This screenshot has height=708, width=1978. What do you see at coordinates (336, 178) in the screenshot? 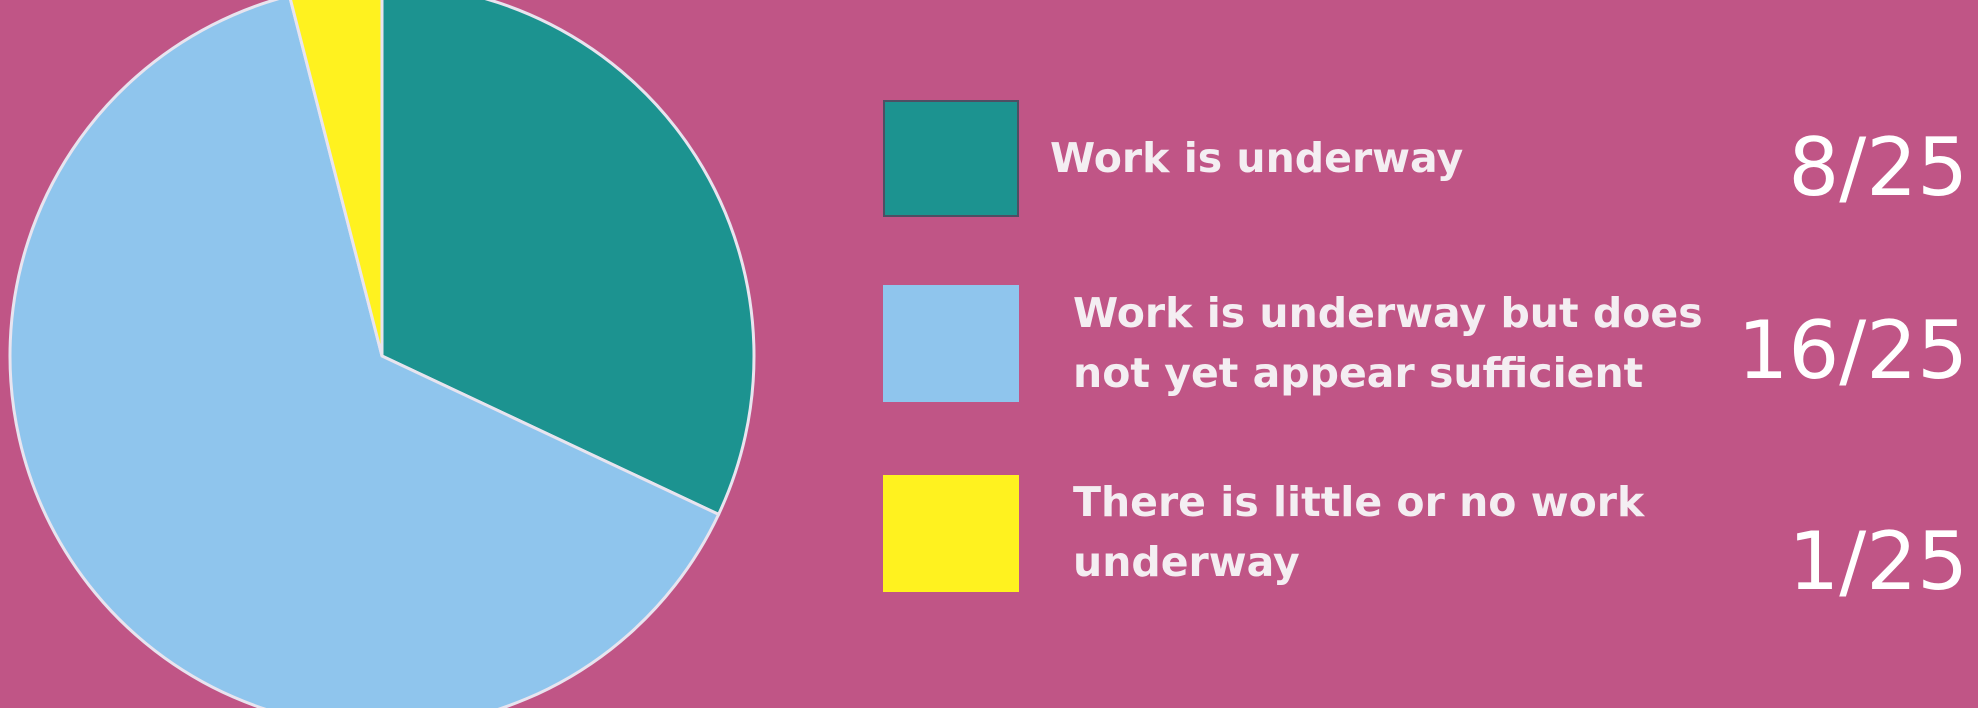
I see `pie-slice-little-or-no-work` at bounding box center [336, 178].